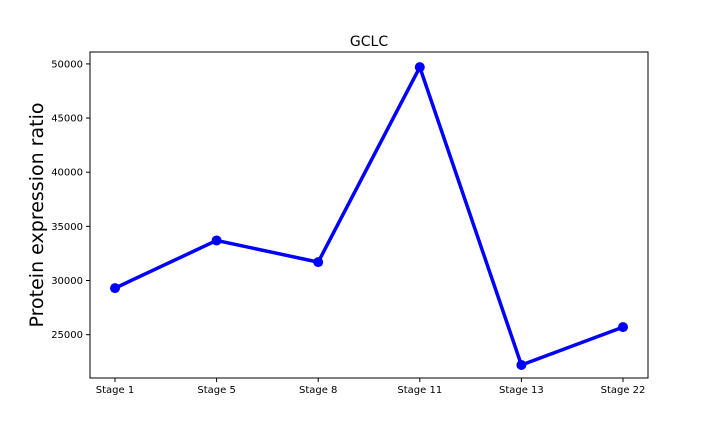 This screenshot has height=432, width=720. Describe the element at coordinates (318, 390) in the screenshot. I see `x-tick-label: Stage 8` at that location.